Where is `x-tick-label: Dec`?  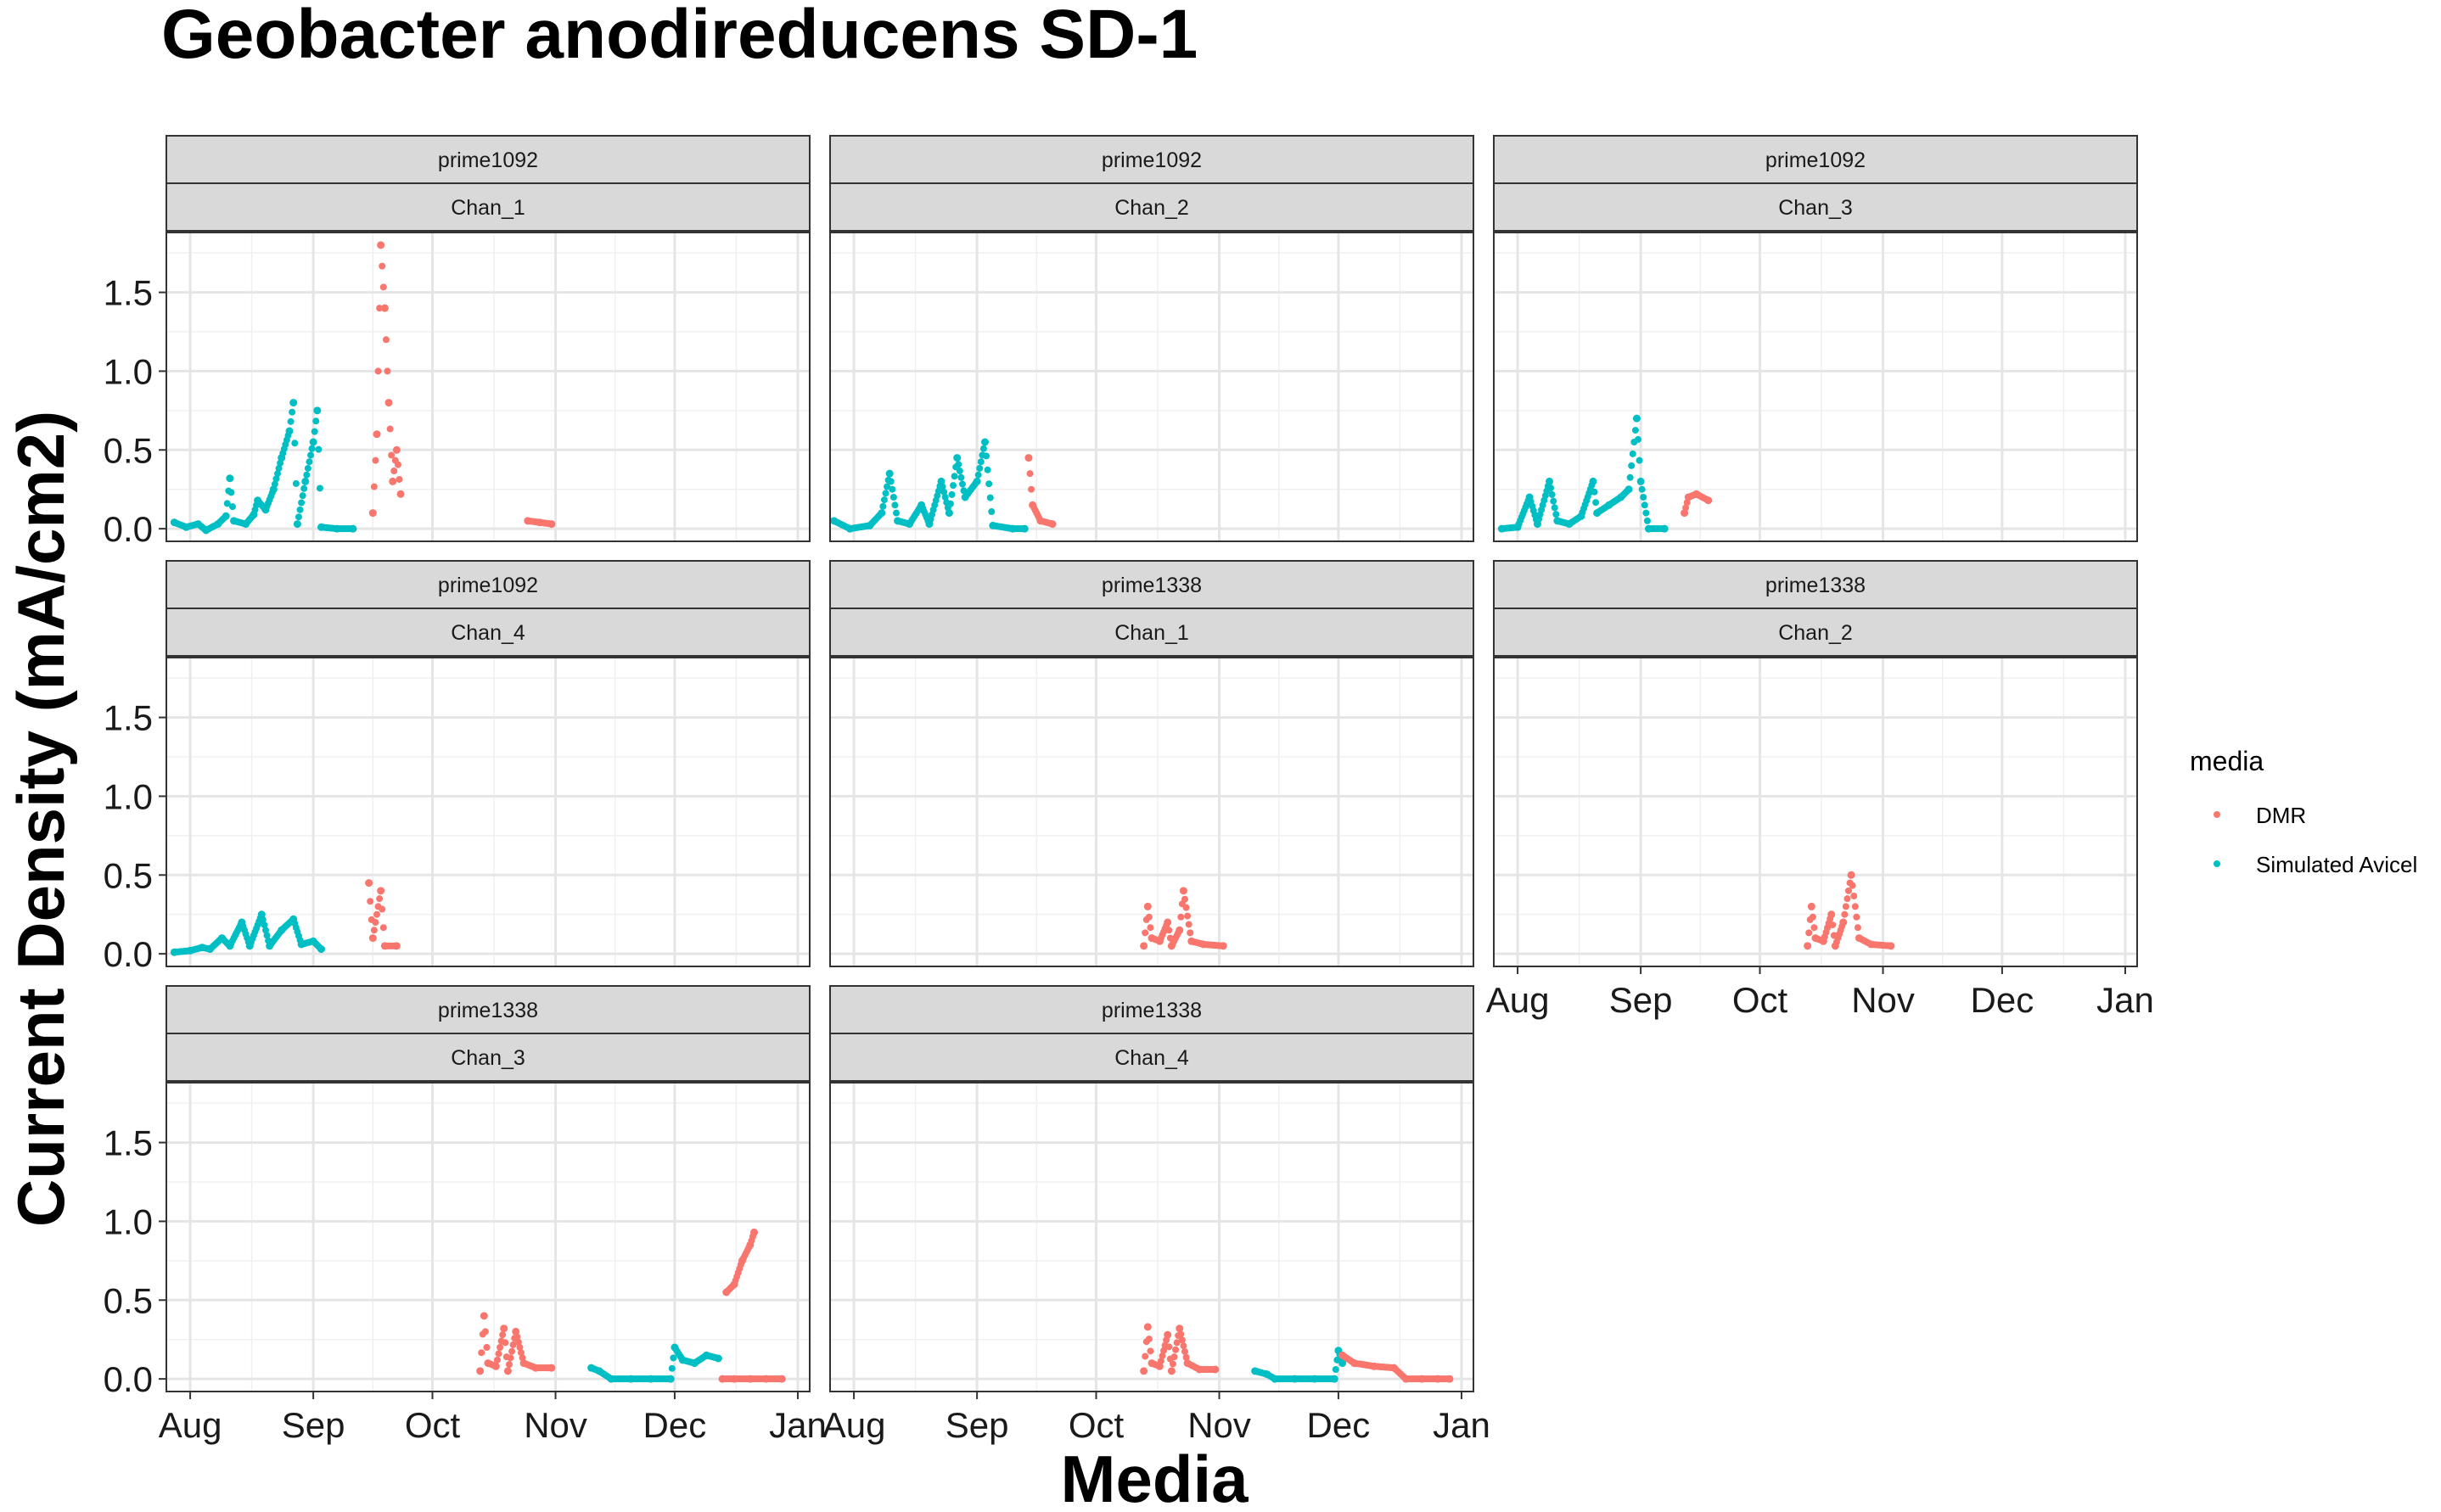
x-tick-label: Dec is located at coordinates (2002, 1000).